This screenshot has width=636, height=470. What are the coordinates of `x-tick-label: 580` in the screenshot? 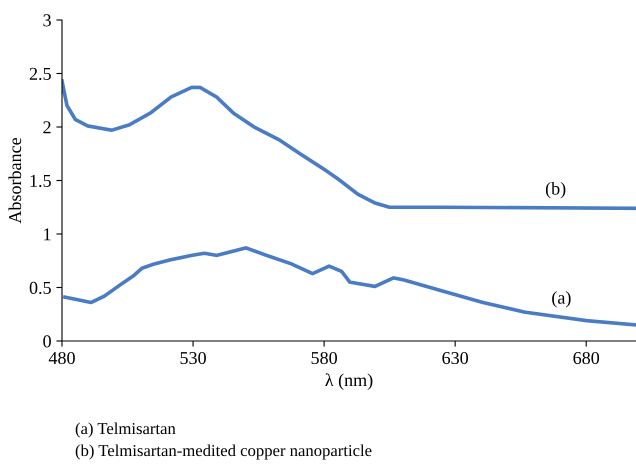 It's located at (324, 358).